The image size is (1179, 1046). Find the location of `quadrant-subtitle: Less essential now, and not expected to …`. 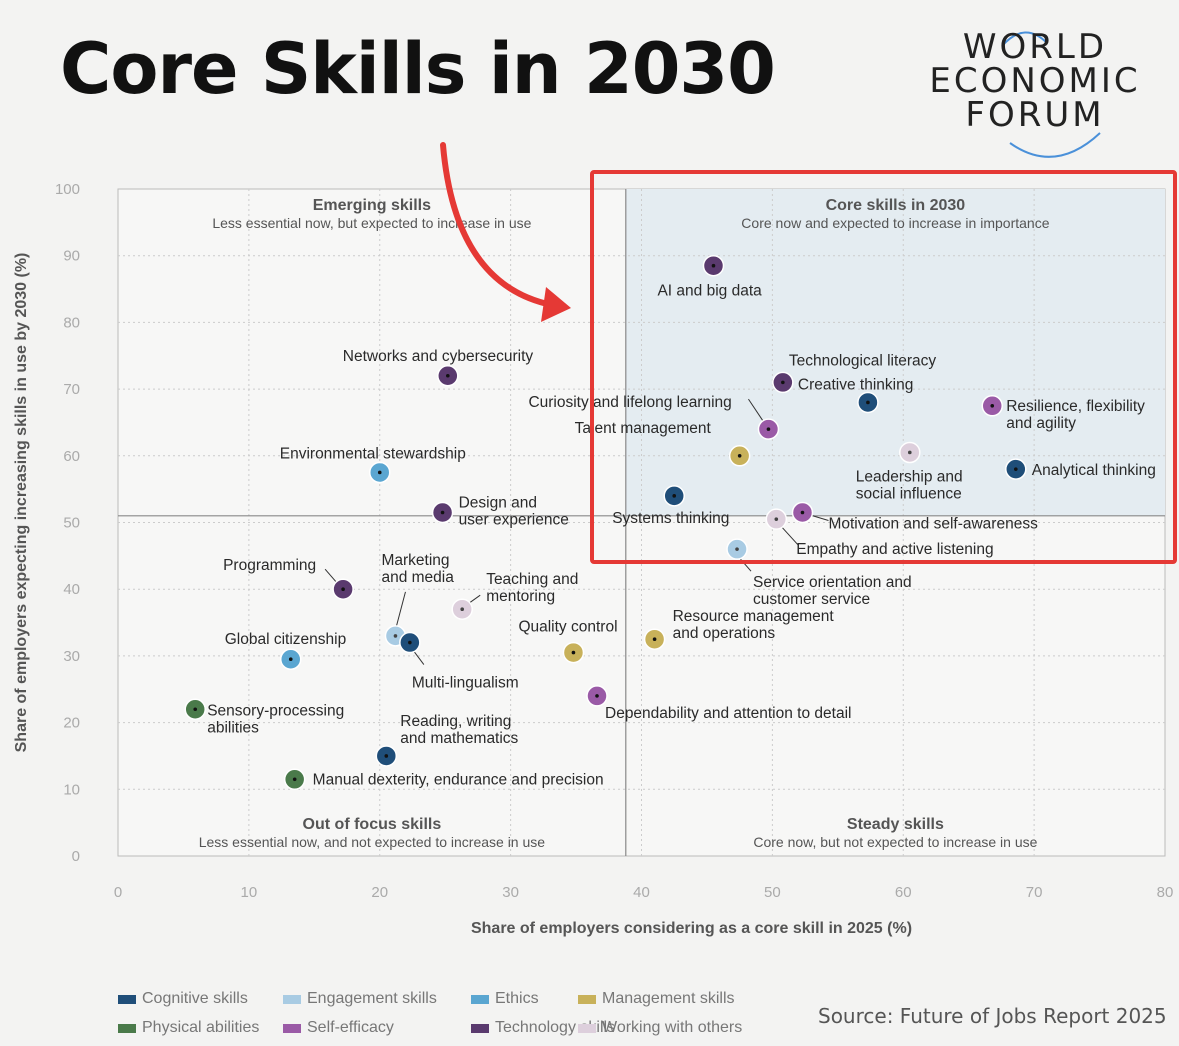

quadrant-subtitle: Less essential now, and not expected to … is located at coordinates (372, 842).